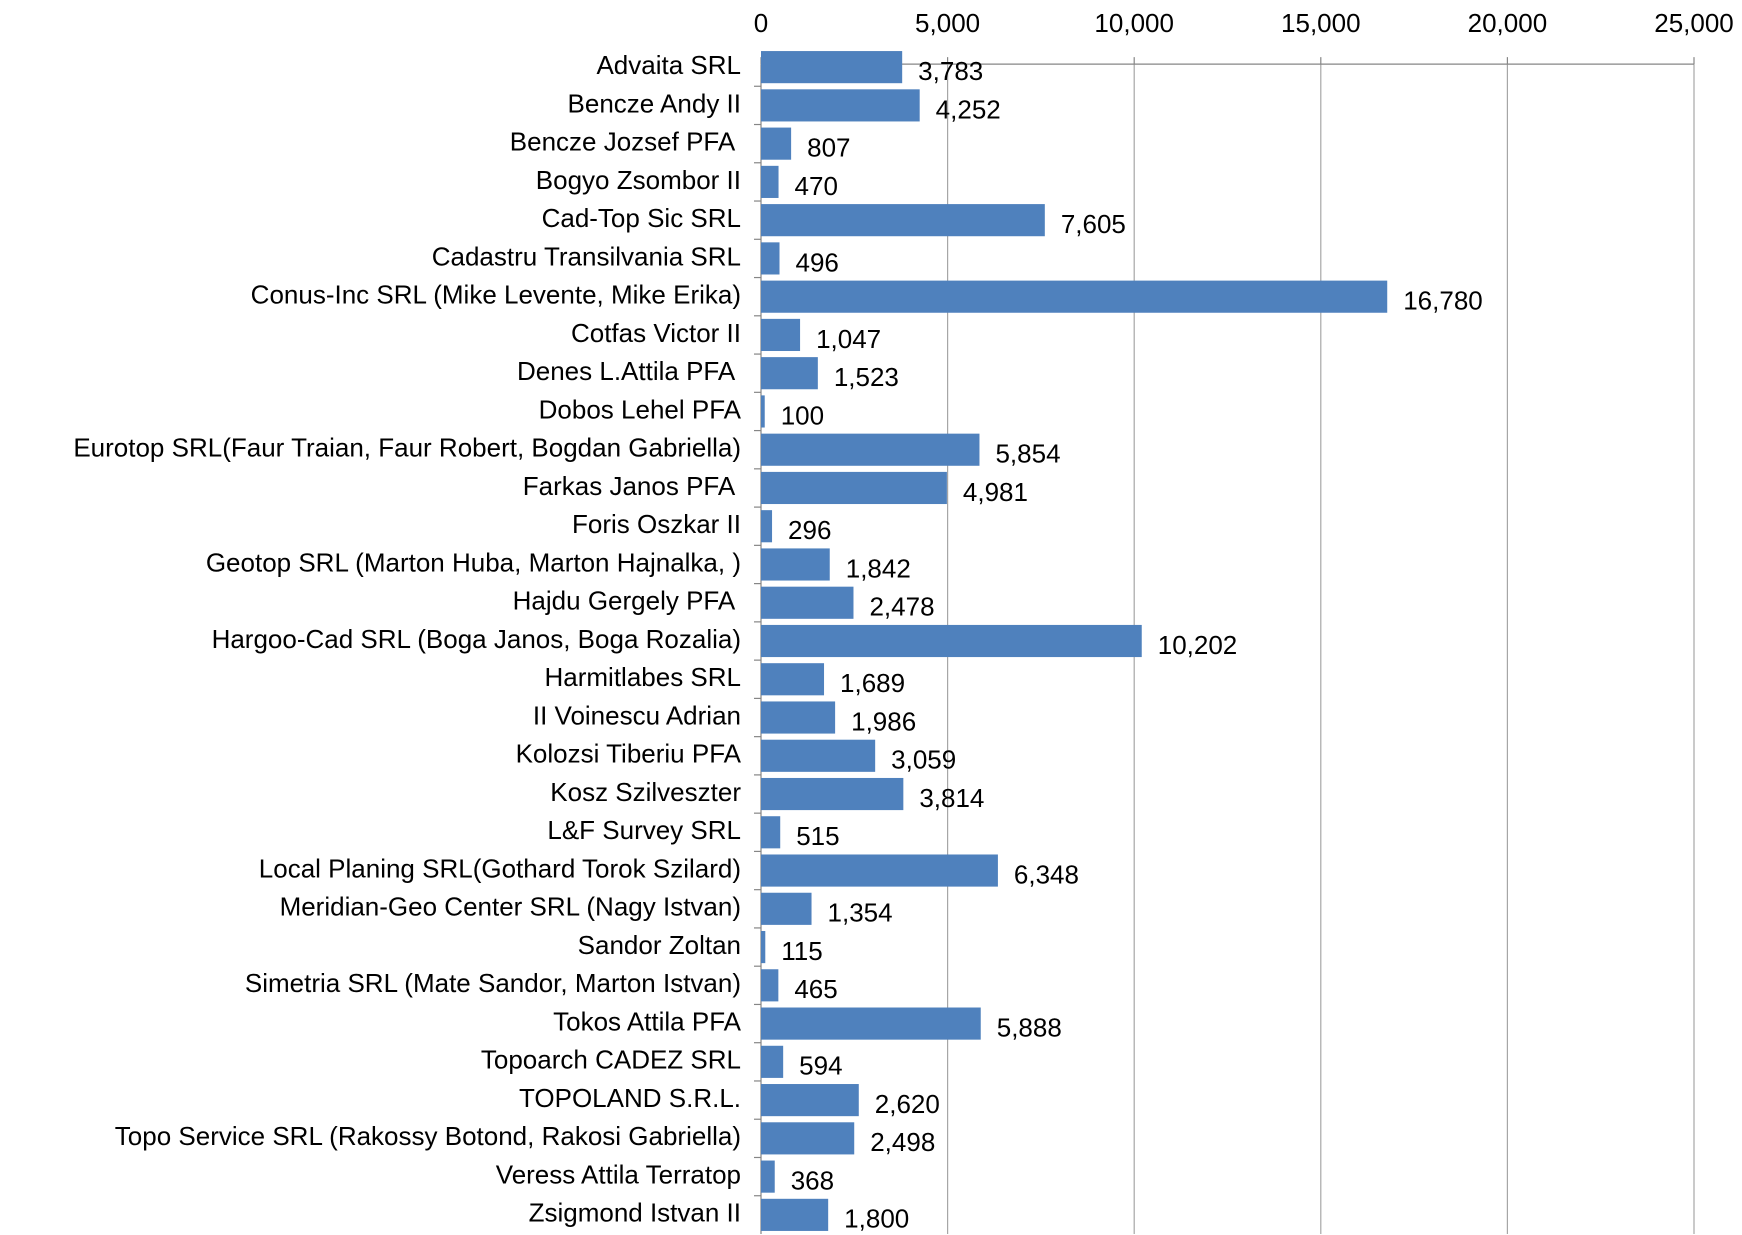 The image size is (1742, 1235). Describe the element at coordinates (1694, 23) in the screenshot. I see `x-tick-label: 25,000` at that location.